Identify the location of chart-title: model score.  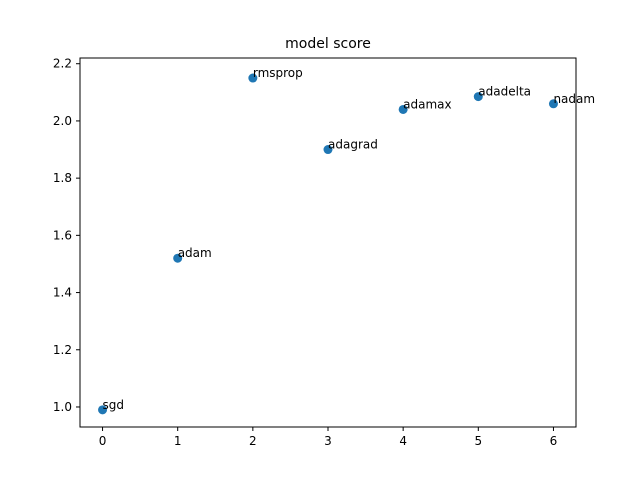
(328, 44).